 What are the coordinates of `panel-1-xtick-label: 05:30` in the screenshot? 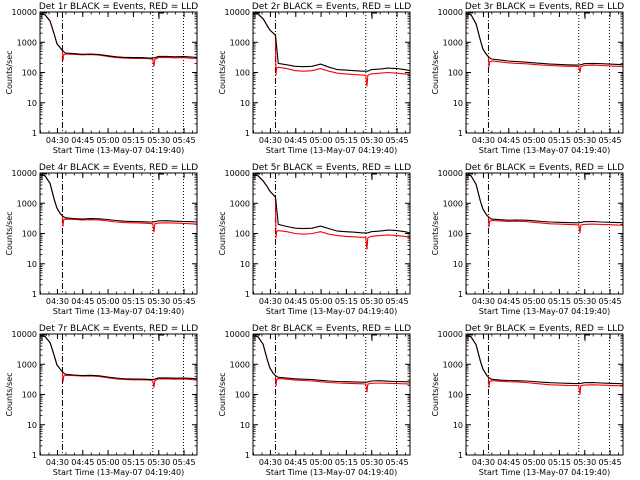 It's located at (158, 140).